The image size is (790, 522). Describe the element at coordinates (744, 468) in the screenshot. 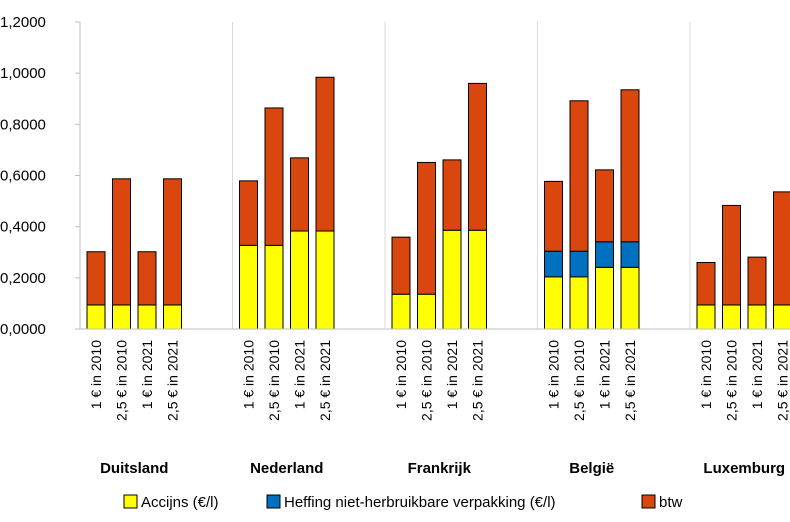

I see `group-label: Luxemburg` at that location.